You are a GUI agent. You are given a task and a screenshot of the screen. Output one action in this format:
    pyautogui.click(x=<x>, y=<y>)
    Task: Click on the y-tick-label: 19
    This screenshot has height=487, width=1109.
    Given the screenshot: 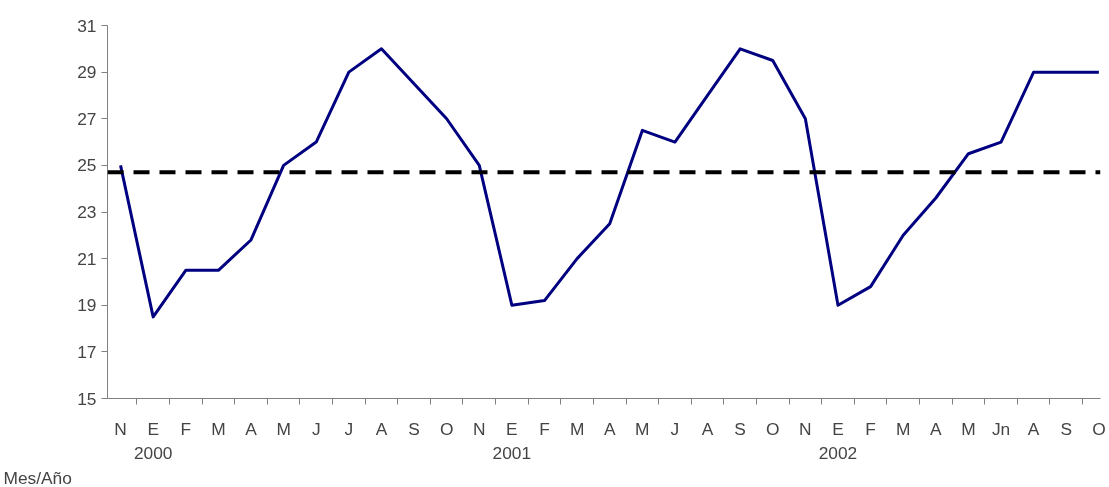 What is the action you would take?
    pyautogui.click(x=87, y=305)
    